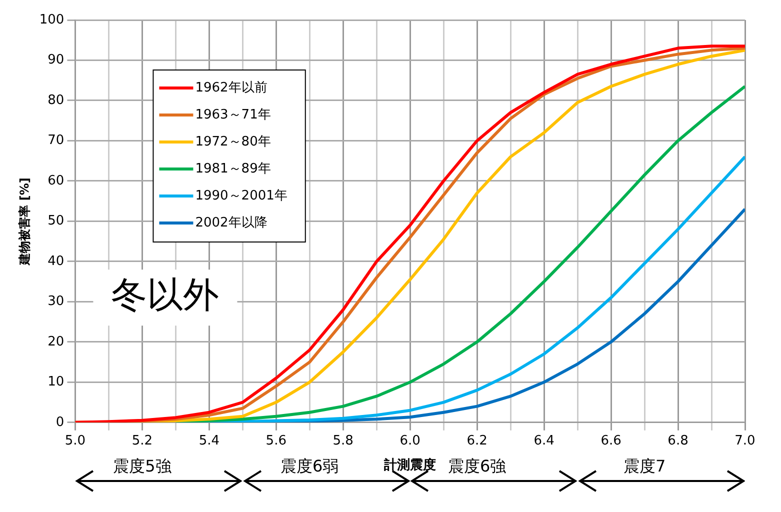 The width and height of the screenshot is (781, 512). What do you see at coordinates (56, 60) in the screenshot?
I see `y-tick-label: 90` at bounding box center [56, 60].